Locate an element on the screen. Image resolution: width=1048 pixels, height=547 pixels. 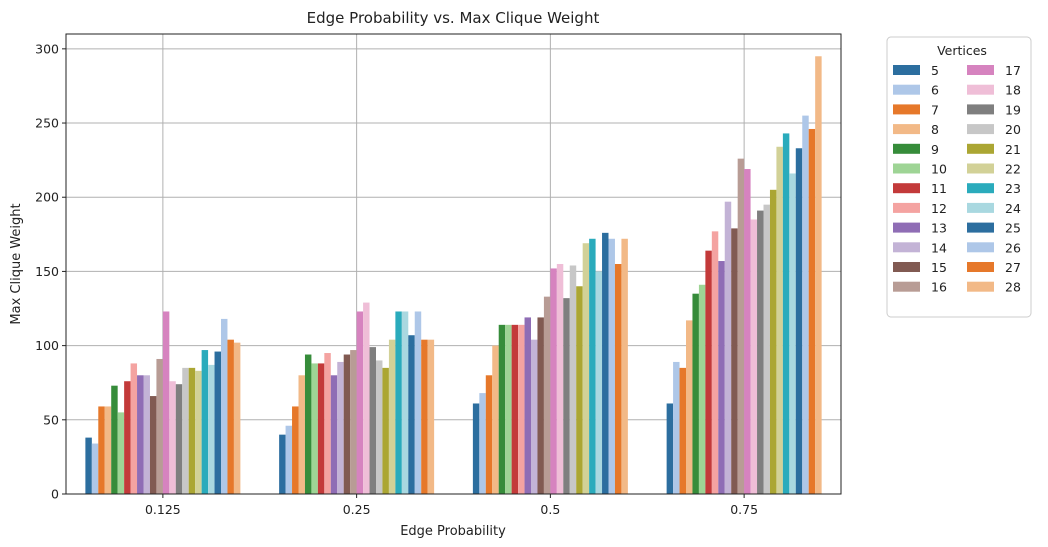
bar-v13-0.5 is located at coordinates (527, 405).